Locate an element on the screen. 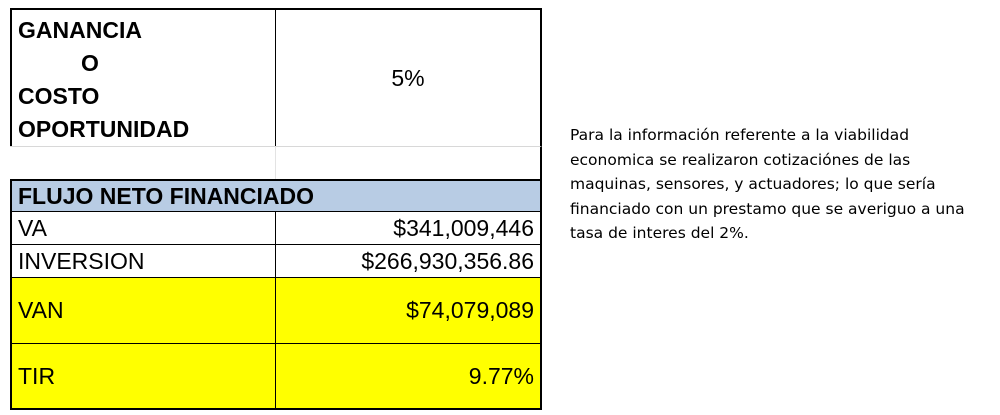 Image resolution: width=1000 pixels, height=415 pixels. row-value-inversion: $266,930,356.86 is located at coordinates (409, 261).